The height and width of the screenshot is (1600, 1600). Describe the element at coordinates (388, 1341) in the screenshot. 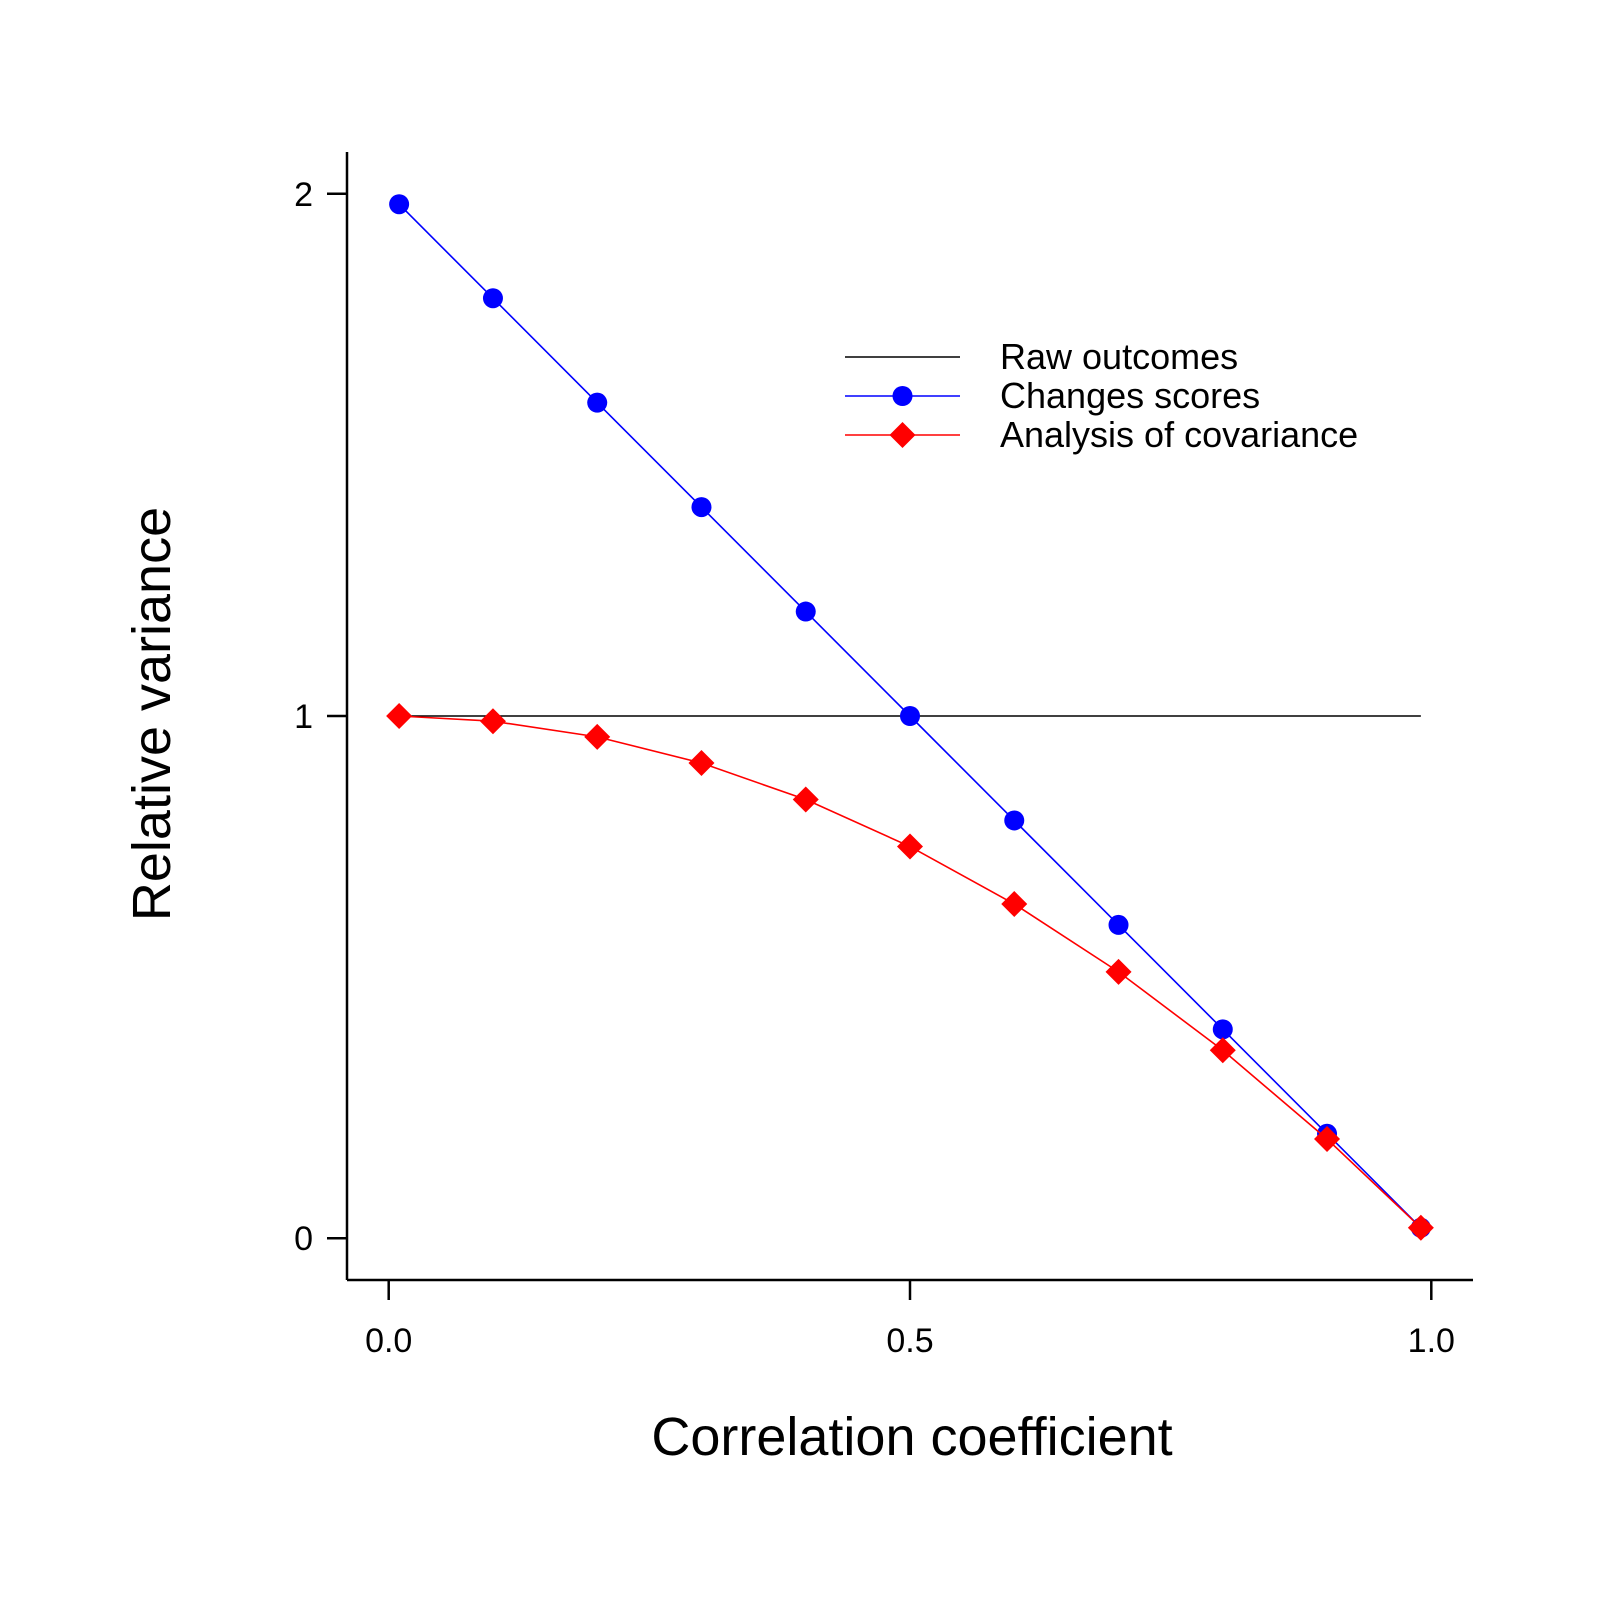

I see `x-tick-label: 0.0` at that location.